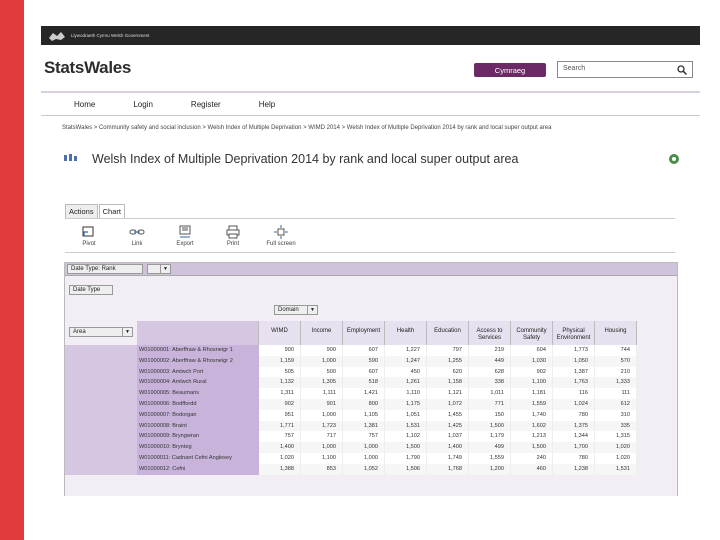  What do you see at coordinates (532, 404) in the screenshot?
I see `value-cell: 1,559` at bounding box center [532, 404].